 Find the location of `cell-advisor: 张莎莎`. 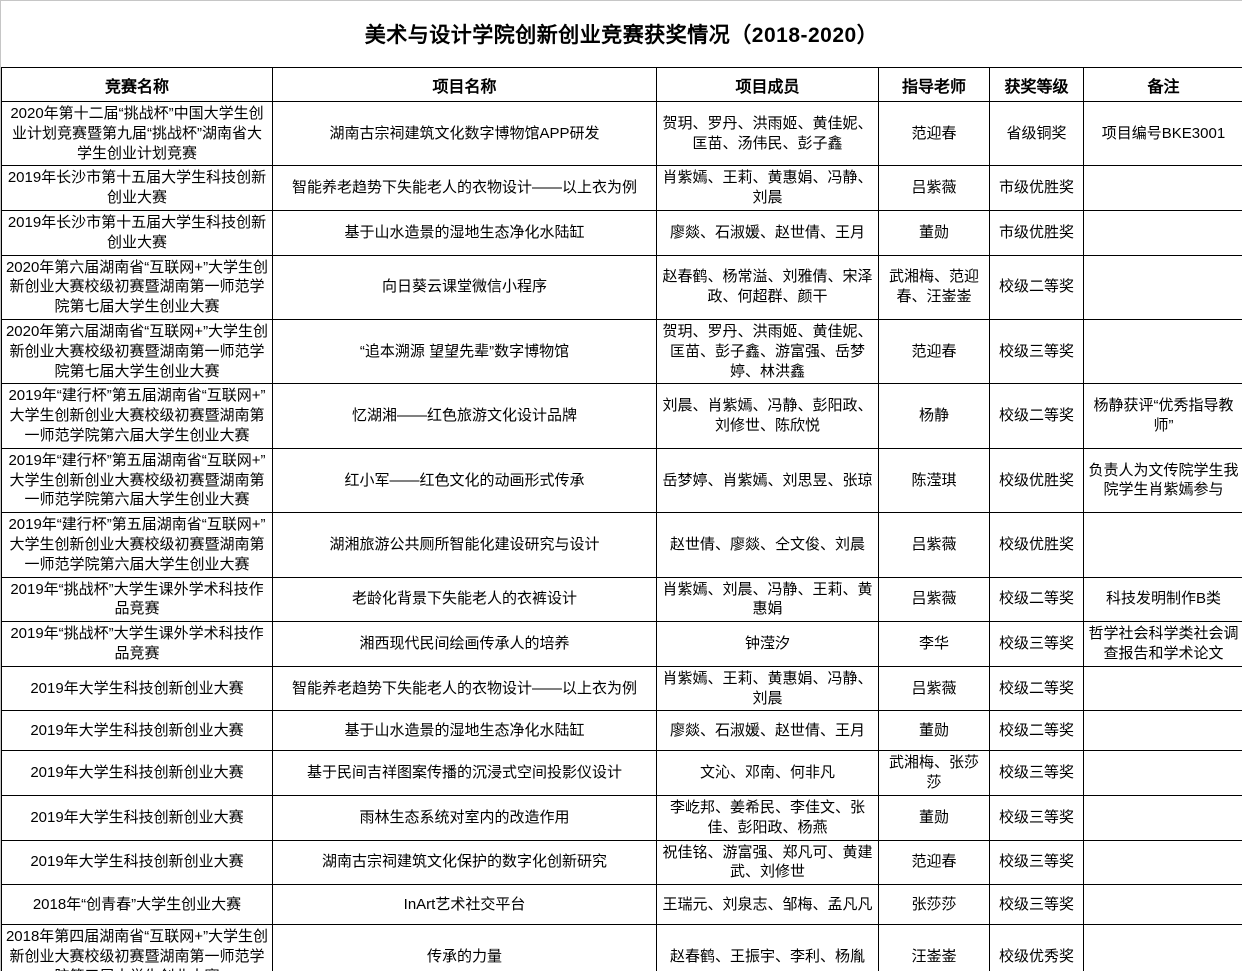

cell-advisor: 张莎莎 is located at coordinates (934, 905).